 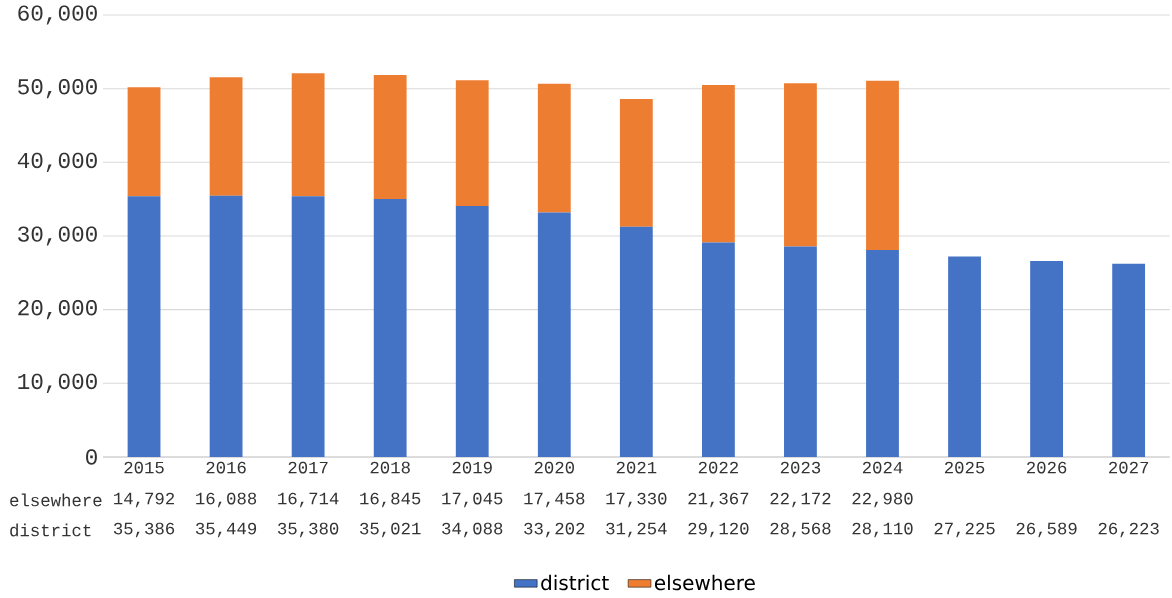 I want to click on y-tick-label: 60,000, so click(x=57, y=15).